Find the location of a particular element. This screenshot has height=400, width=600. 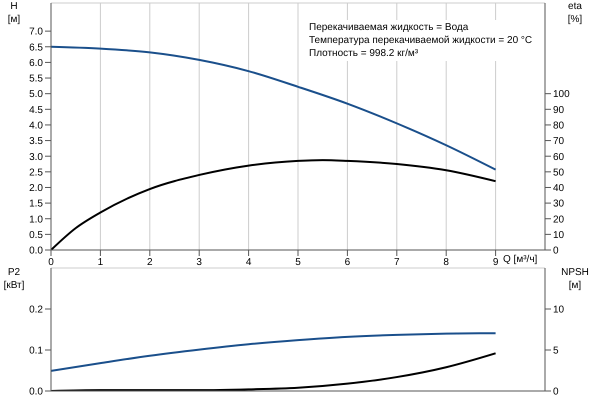

x-tick-label: 5 is located at coordinates (298, 262).